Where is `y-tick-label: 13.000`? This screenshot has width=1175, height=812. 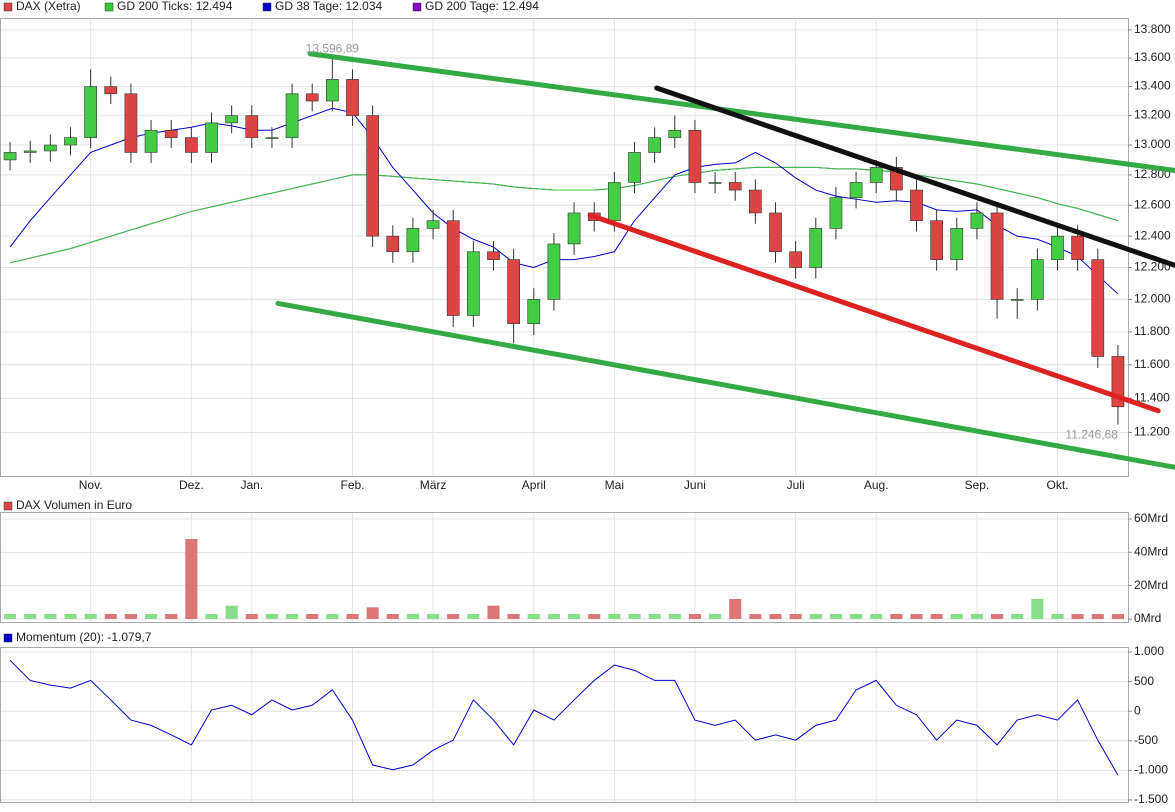
y-tick-label: 13.000 is located at coordinates (1152, 144).